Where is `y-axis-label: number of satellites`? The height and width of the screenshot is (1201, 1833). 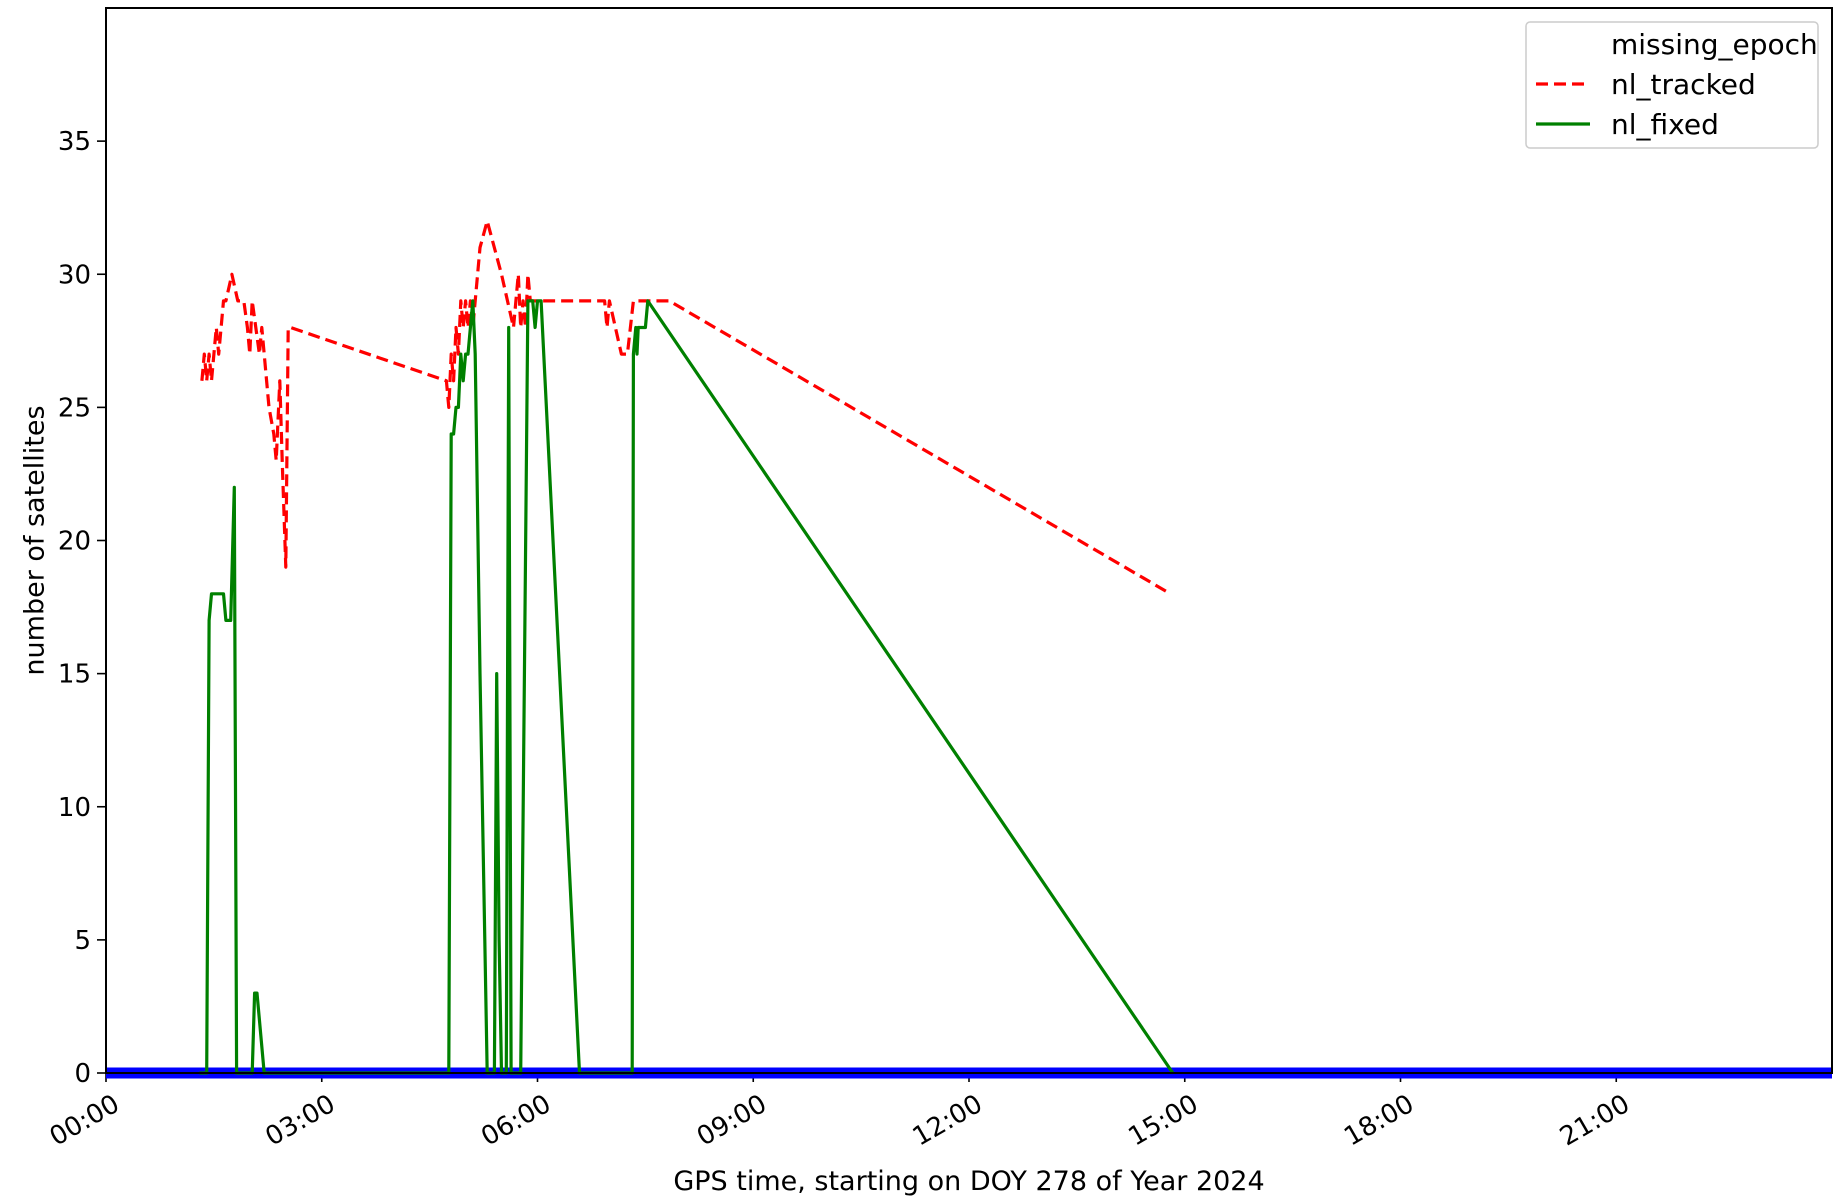
y-axis-label: number of satellites is located at coordinates (35, 540).